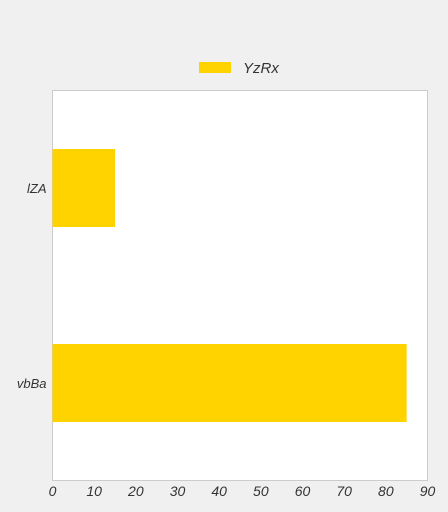 The height and width of the screenshot is (512, 448). I want to click on x-tick-label: 50, so click(261, 491).